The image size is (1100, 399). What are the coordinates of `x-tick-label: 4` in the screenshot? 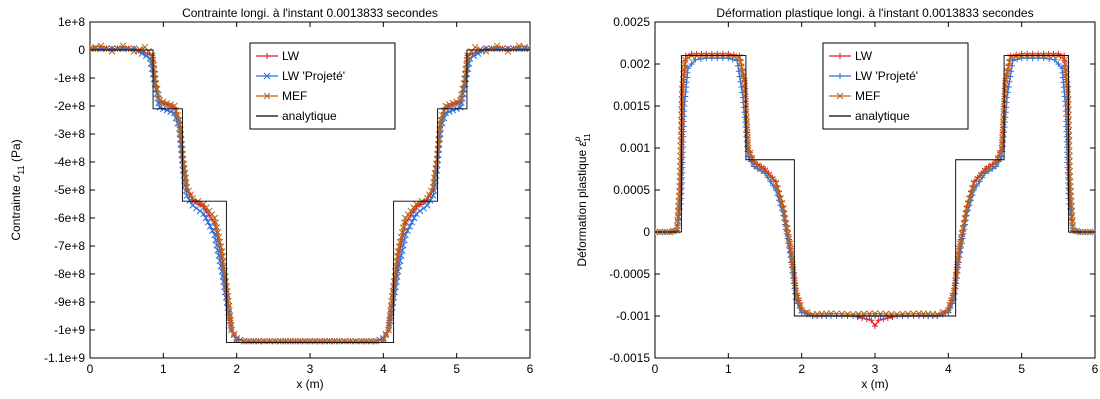 It's located at (383, 369).